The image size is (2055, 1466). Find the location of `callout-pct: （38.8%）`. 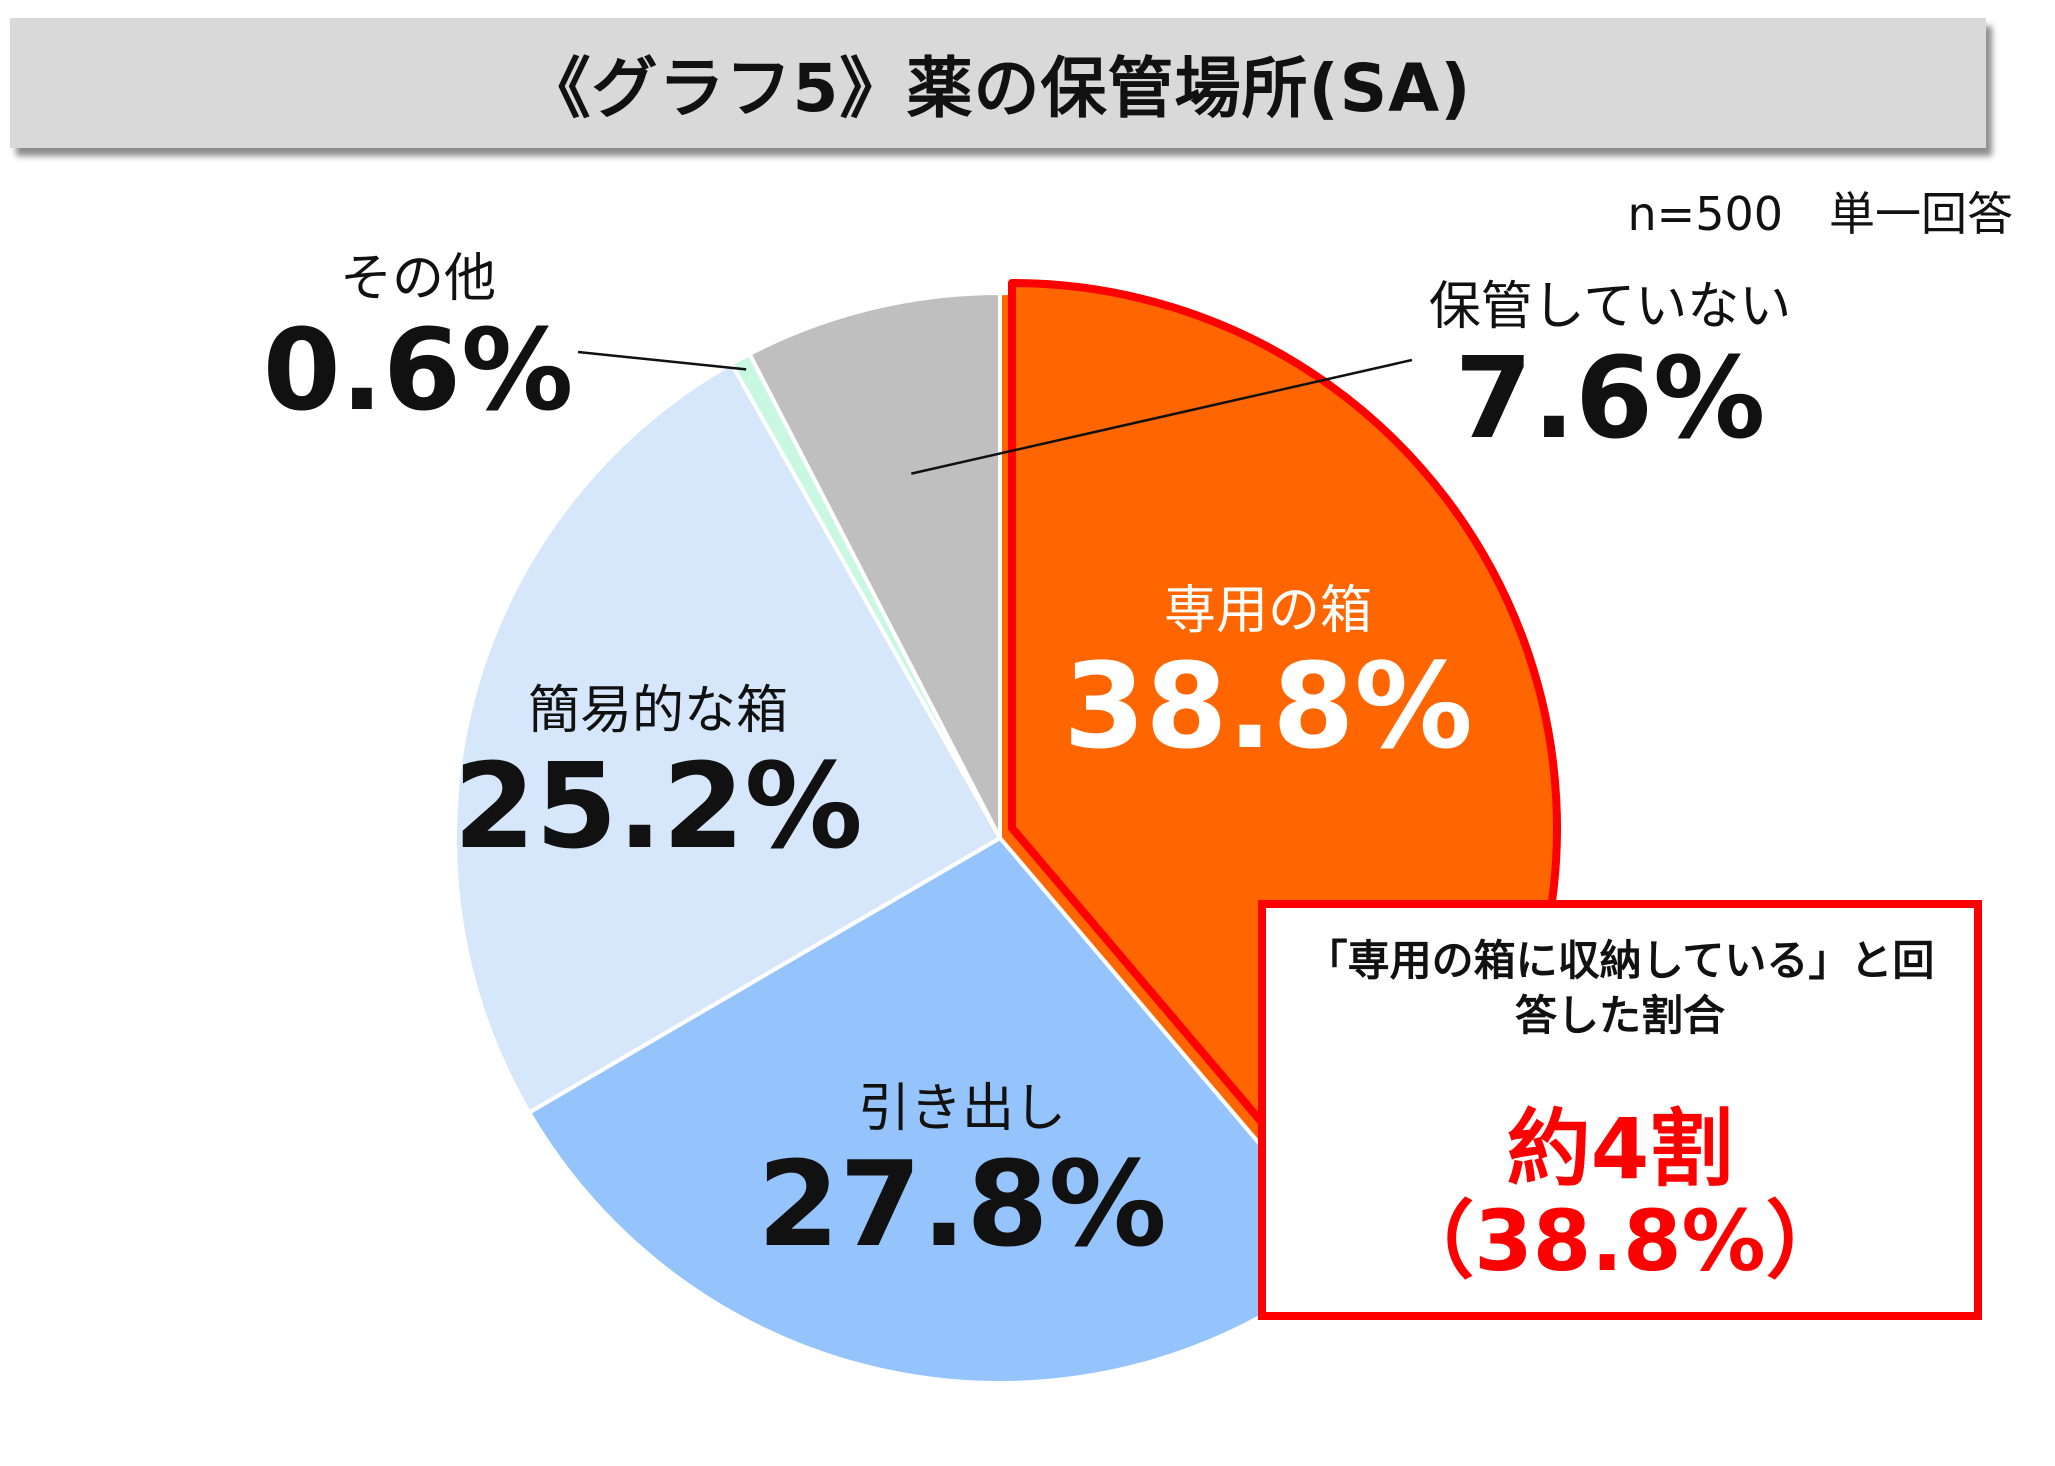

callout-pct: （38.8%） is located at coordinates (1620, 1241).